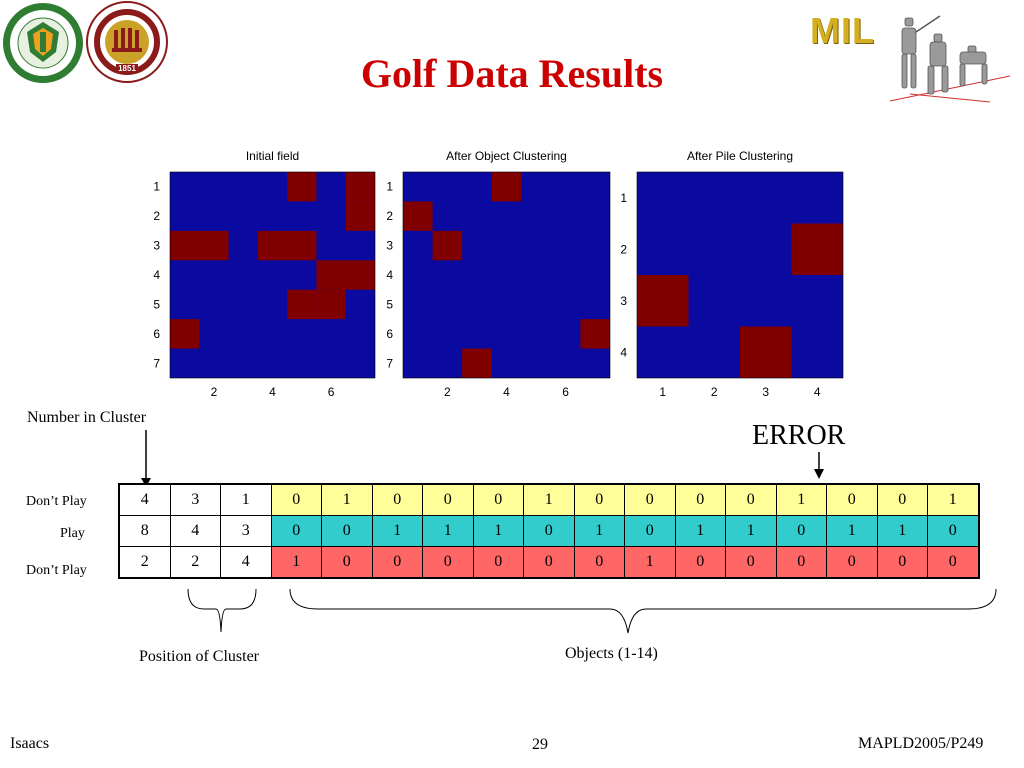 This screenshot has height=768, width=1024. What do you see at coordinates (765, 392) in the screenshot?
I see `x-tick-label: 3` at bounding box center [765, 392].